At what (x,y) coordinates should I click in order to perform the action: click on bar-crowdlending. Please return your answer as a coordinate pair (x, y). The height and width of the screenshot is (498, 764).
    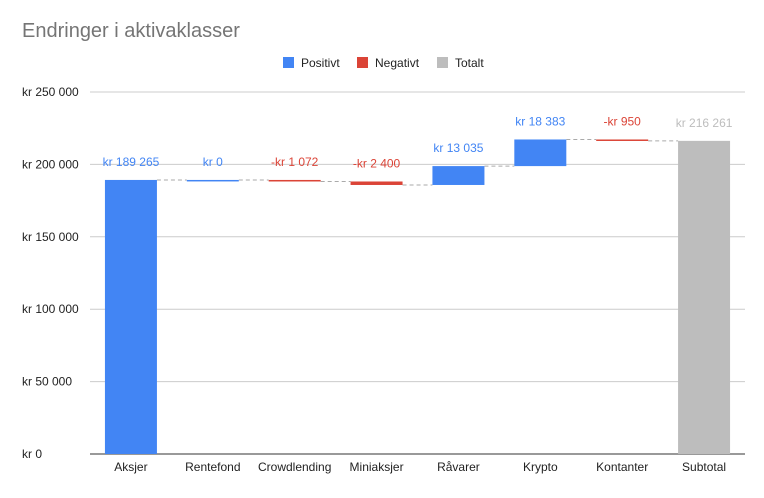
    Looking at the image, I should click on (294, 180).